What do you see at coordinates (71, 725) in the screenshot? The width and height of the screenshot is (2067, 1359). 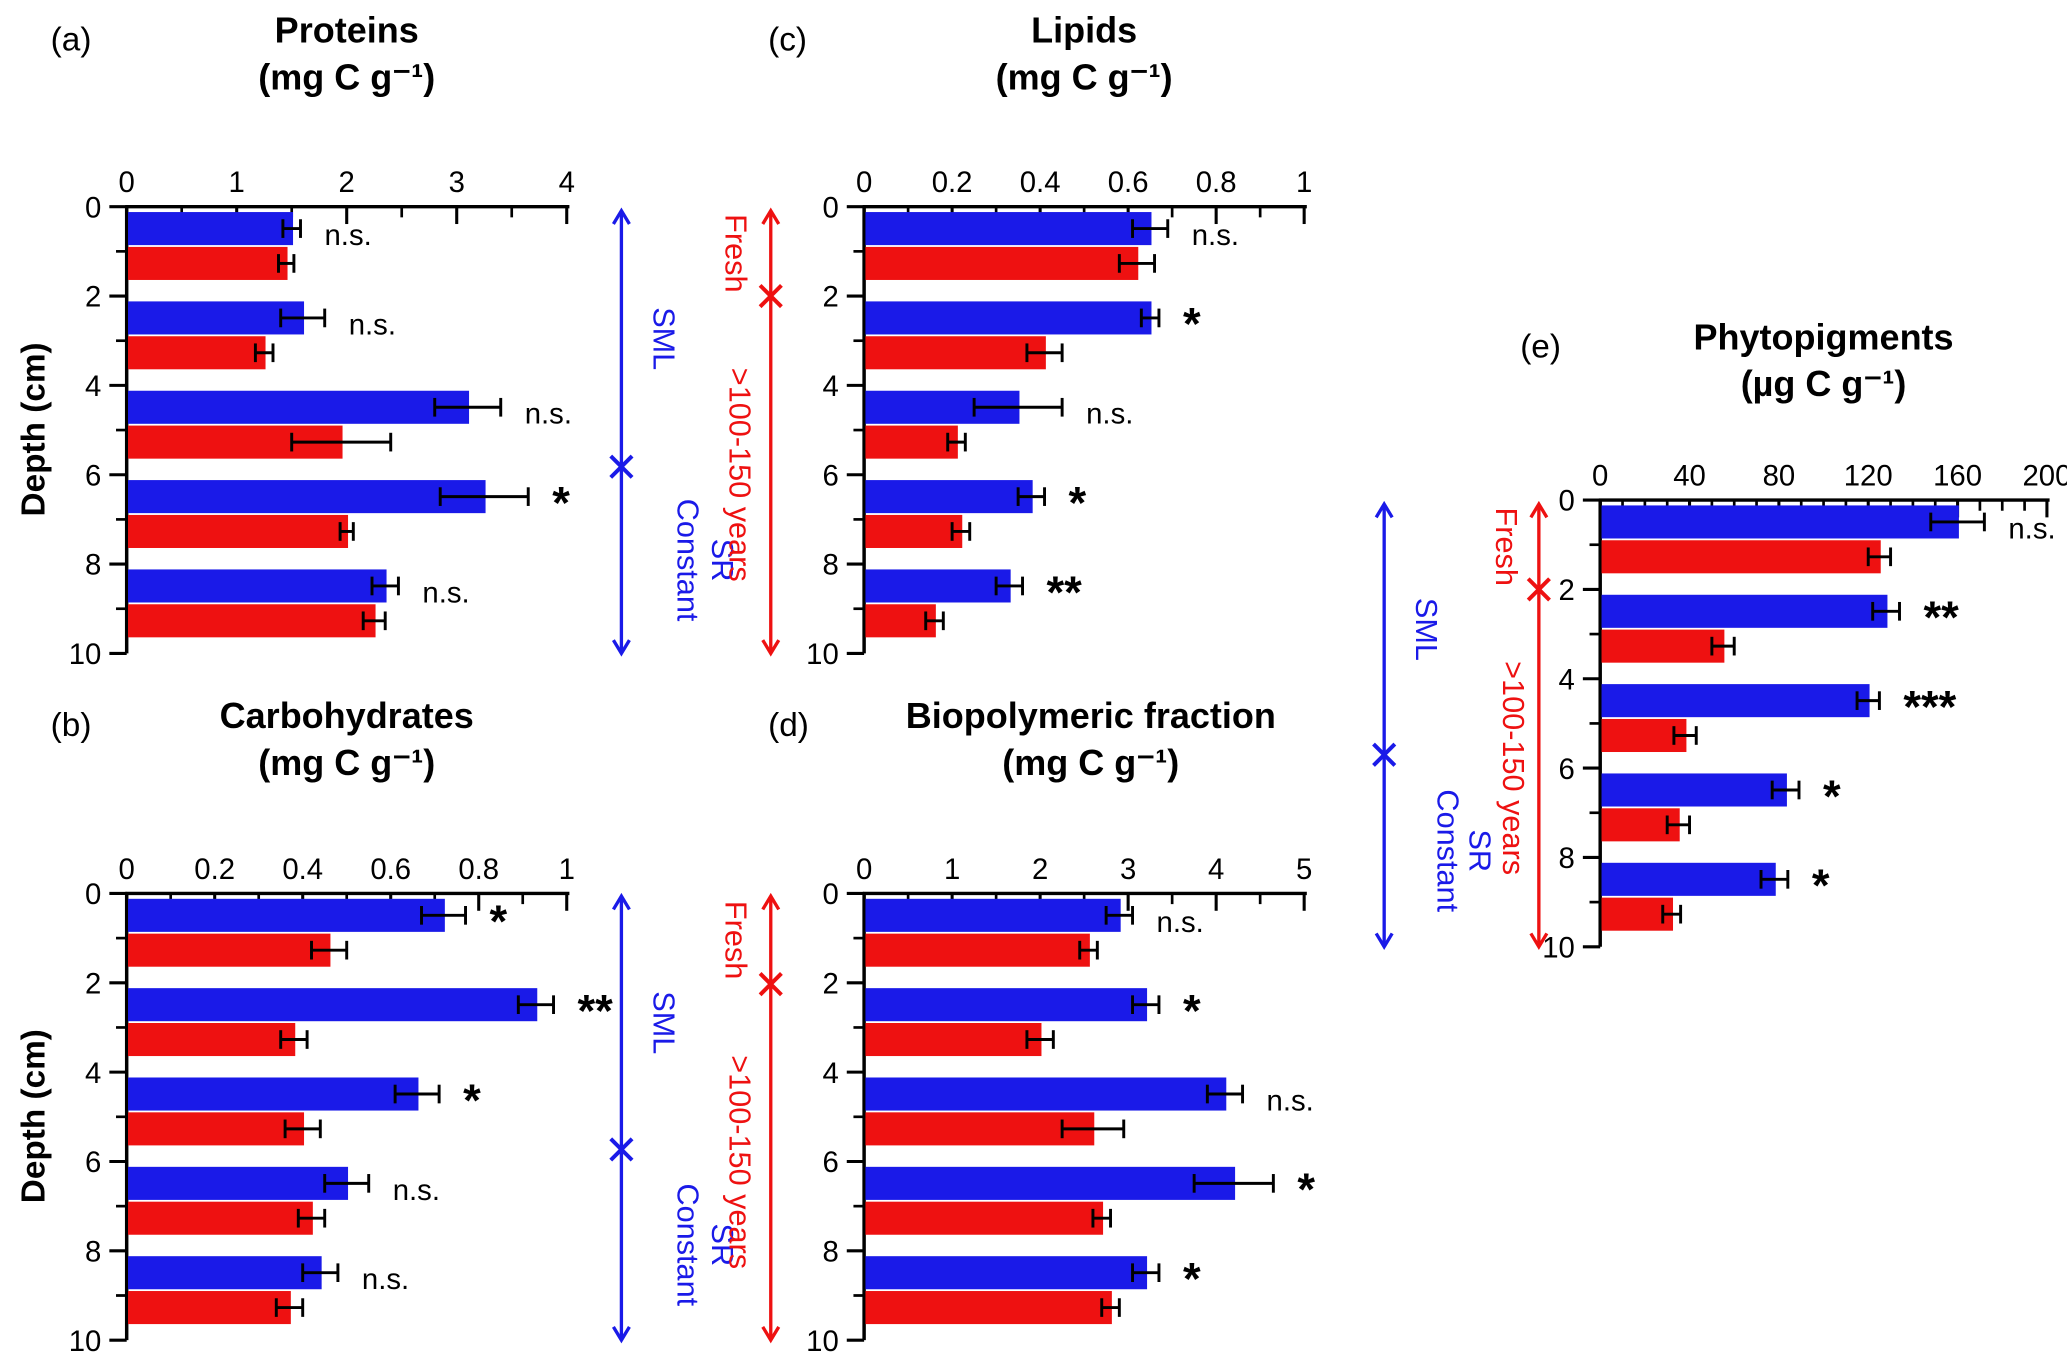 I see `panel-label-b: (b)` at bounding box center [71, 725].